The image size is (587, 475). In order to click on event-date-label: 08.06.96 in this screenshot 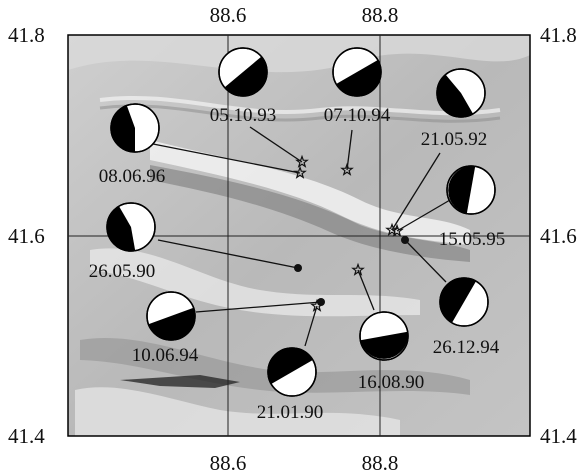, I will do `click(132, 176)`.